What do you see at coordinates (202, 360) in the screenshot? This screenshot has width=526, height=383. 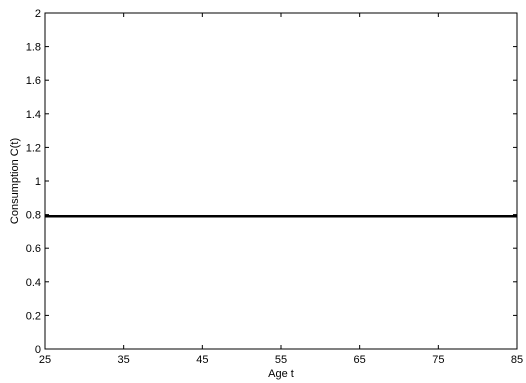 I see `x-tick-label: 45` at bounding box center [202, 360].